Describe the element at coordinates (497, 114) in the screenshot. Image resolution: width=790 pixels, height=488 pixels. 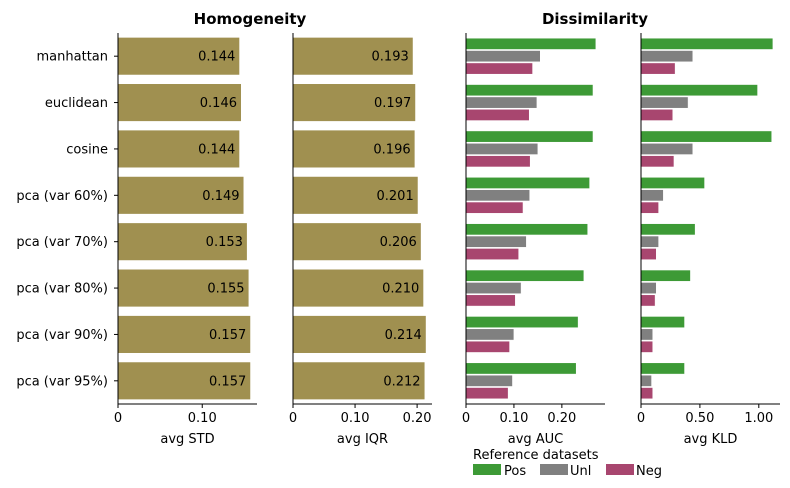
I see `bar-euclidean-neg` at that location.